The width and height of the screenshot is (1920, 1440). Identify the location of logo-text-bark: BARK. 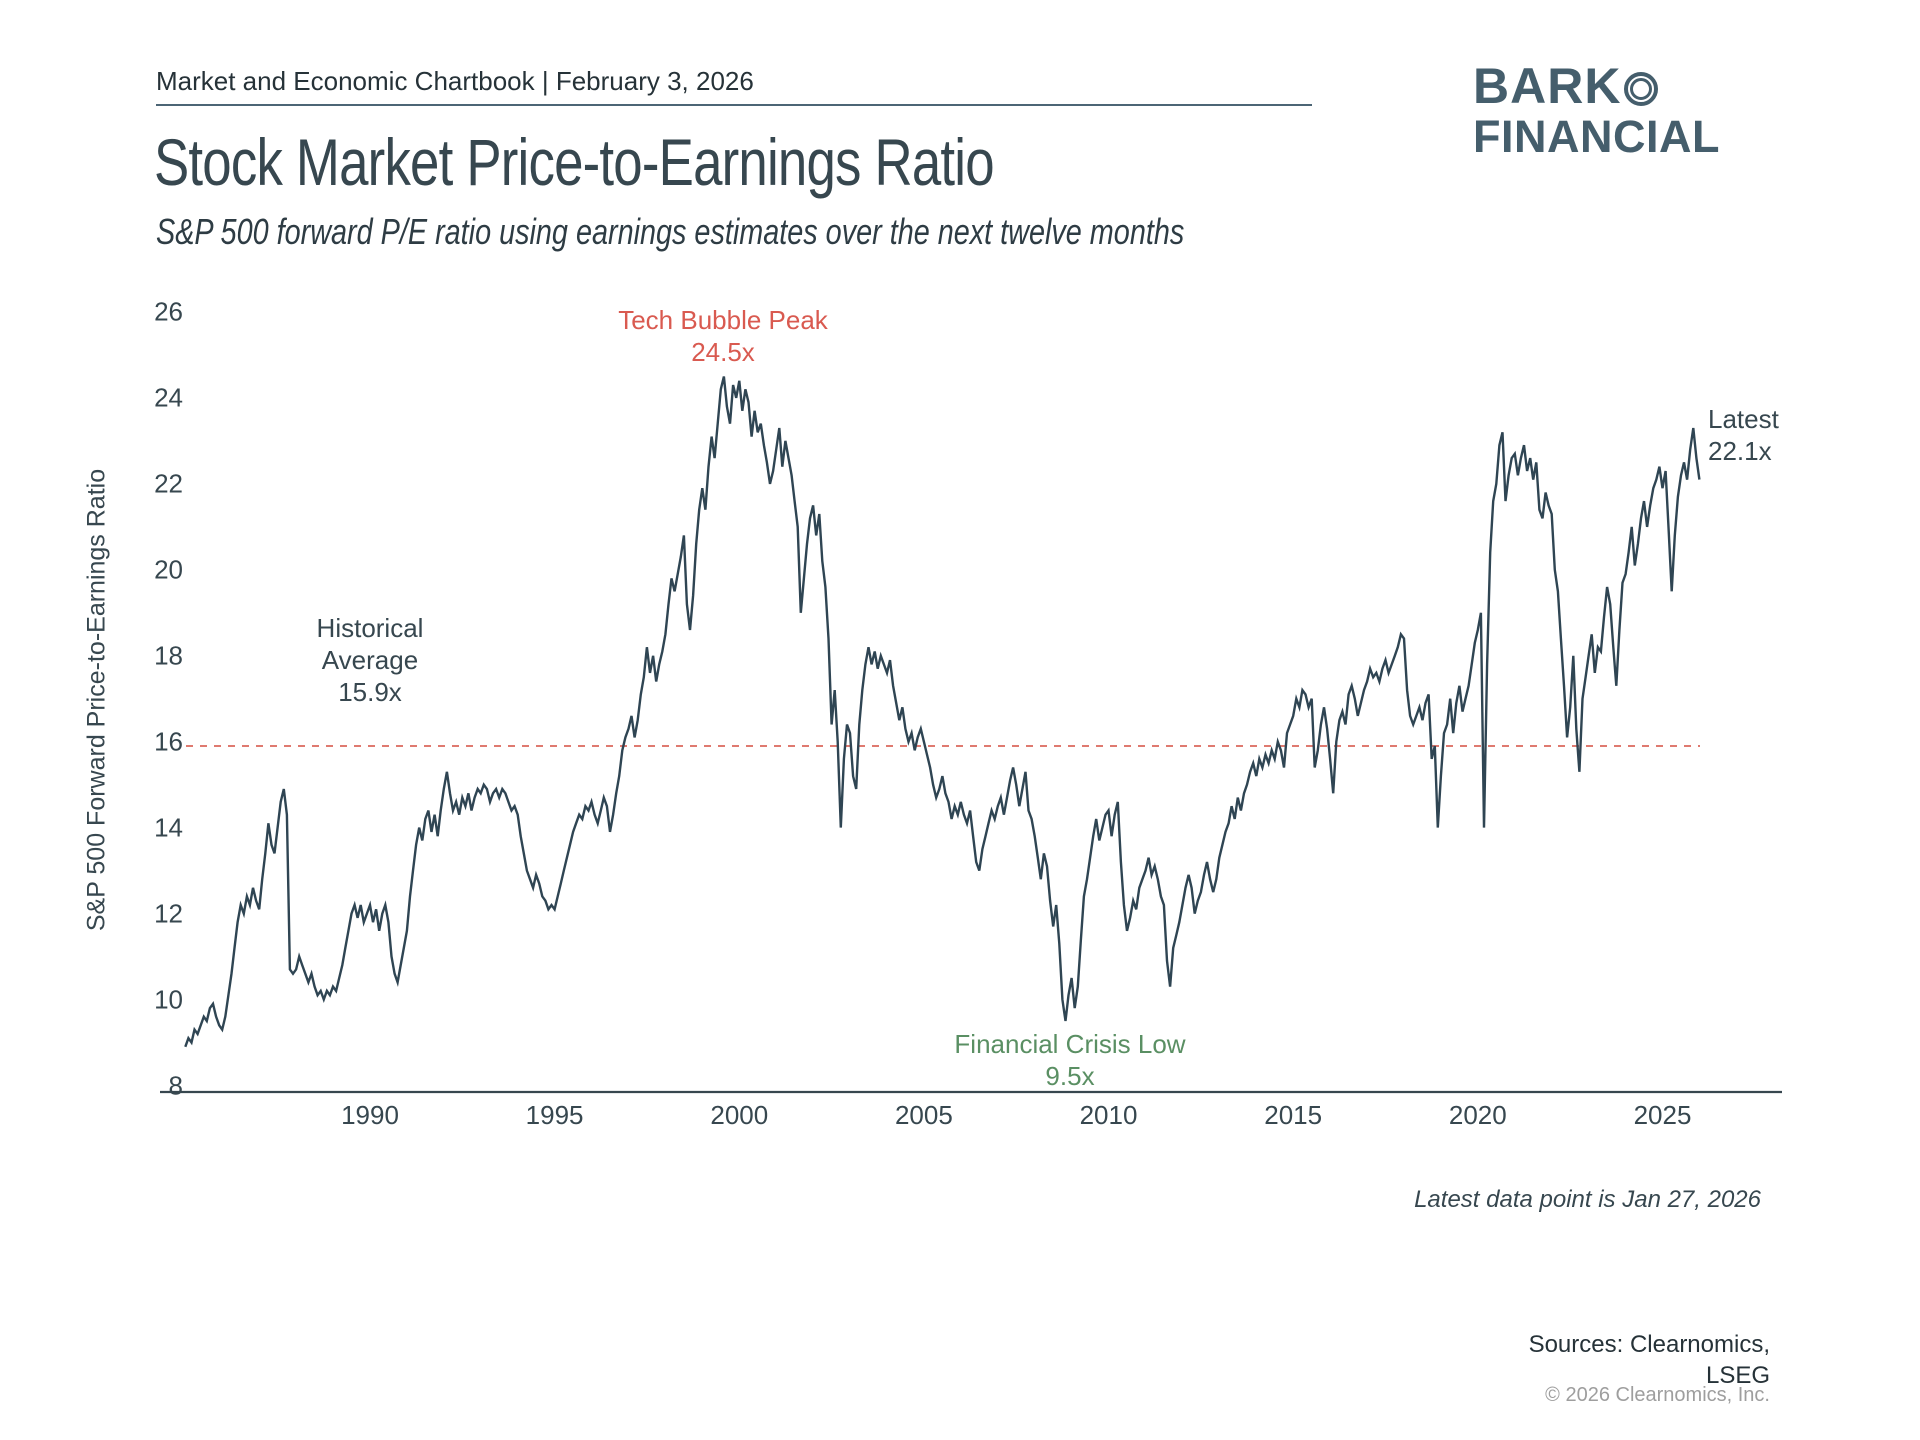
(1547, 86).